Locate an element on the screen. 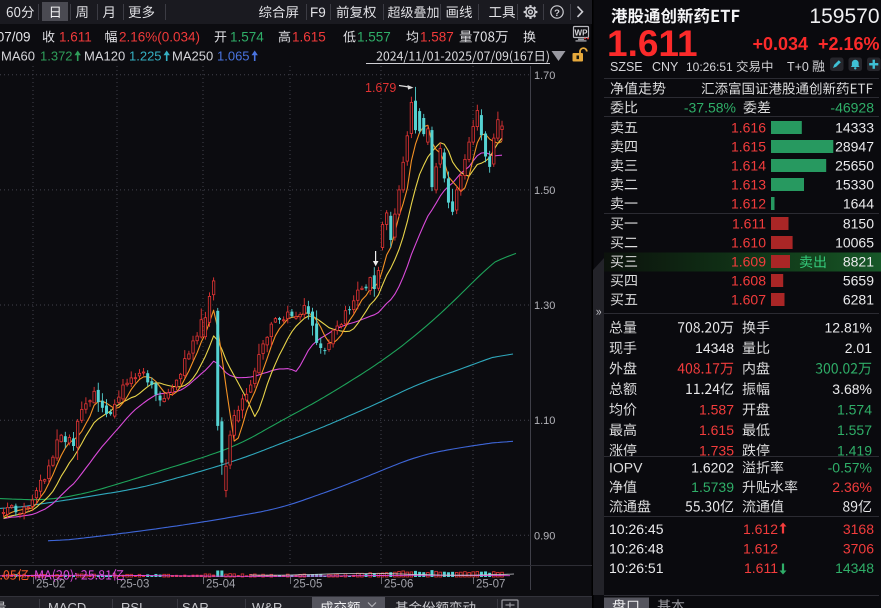 This screenshot has height=608, width=881. svg-text: 3706 is located at coordinates (858, 549).